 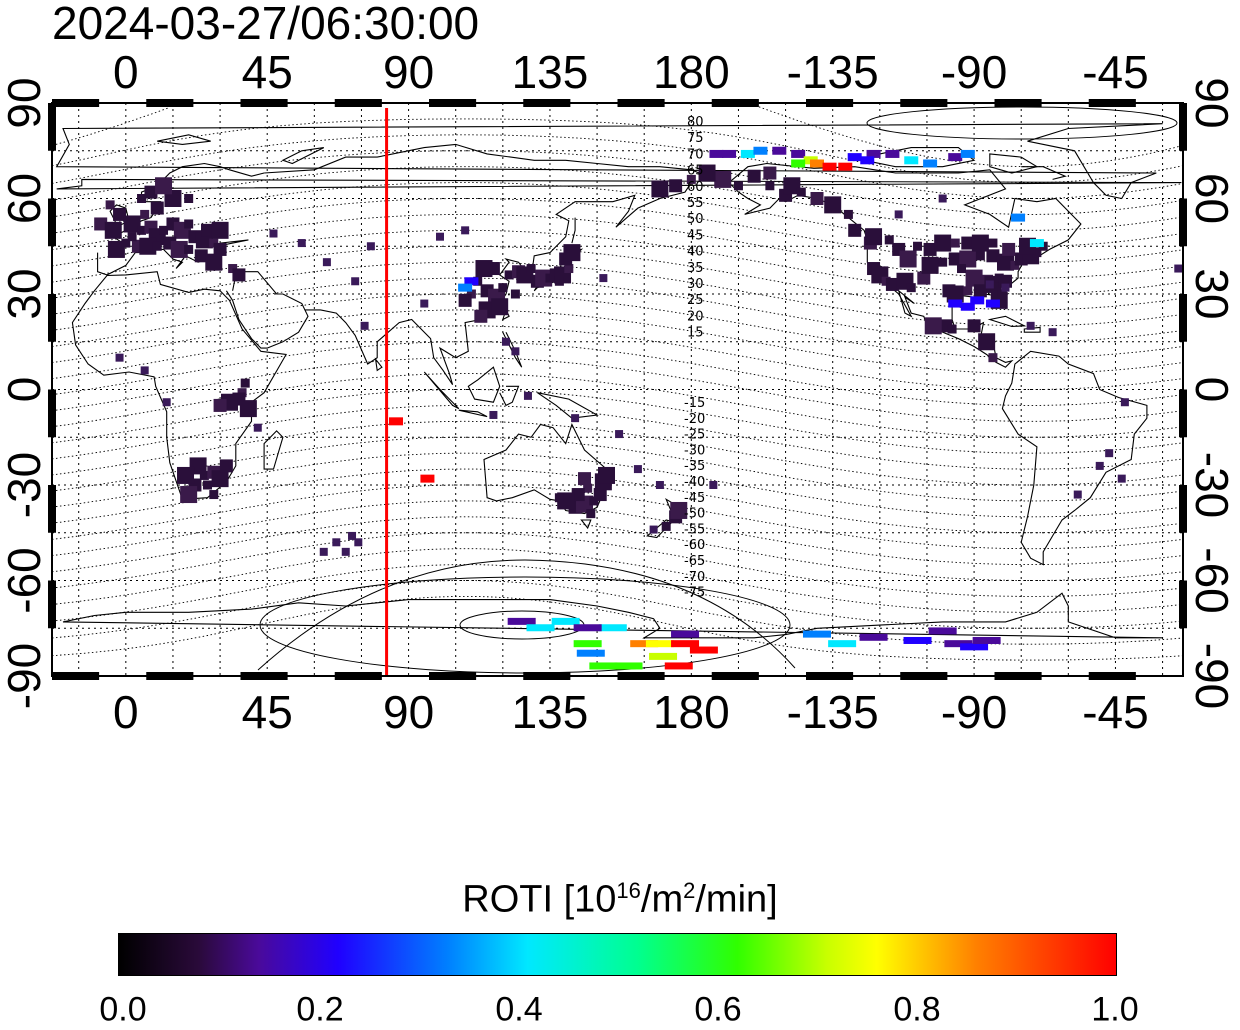 I want to click on left-lat-label: 90, so click(x=25, y=102).